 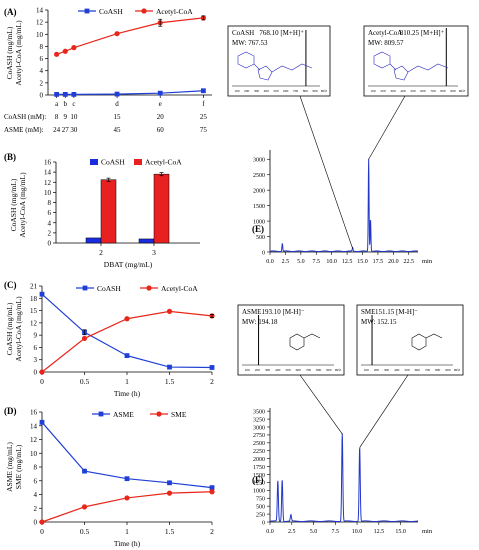 I want to click on panel-b-xlabel: DBAT (mg/mL), so click(x=128, y=264).